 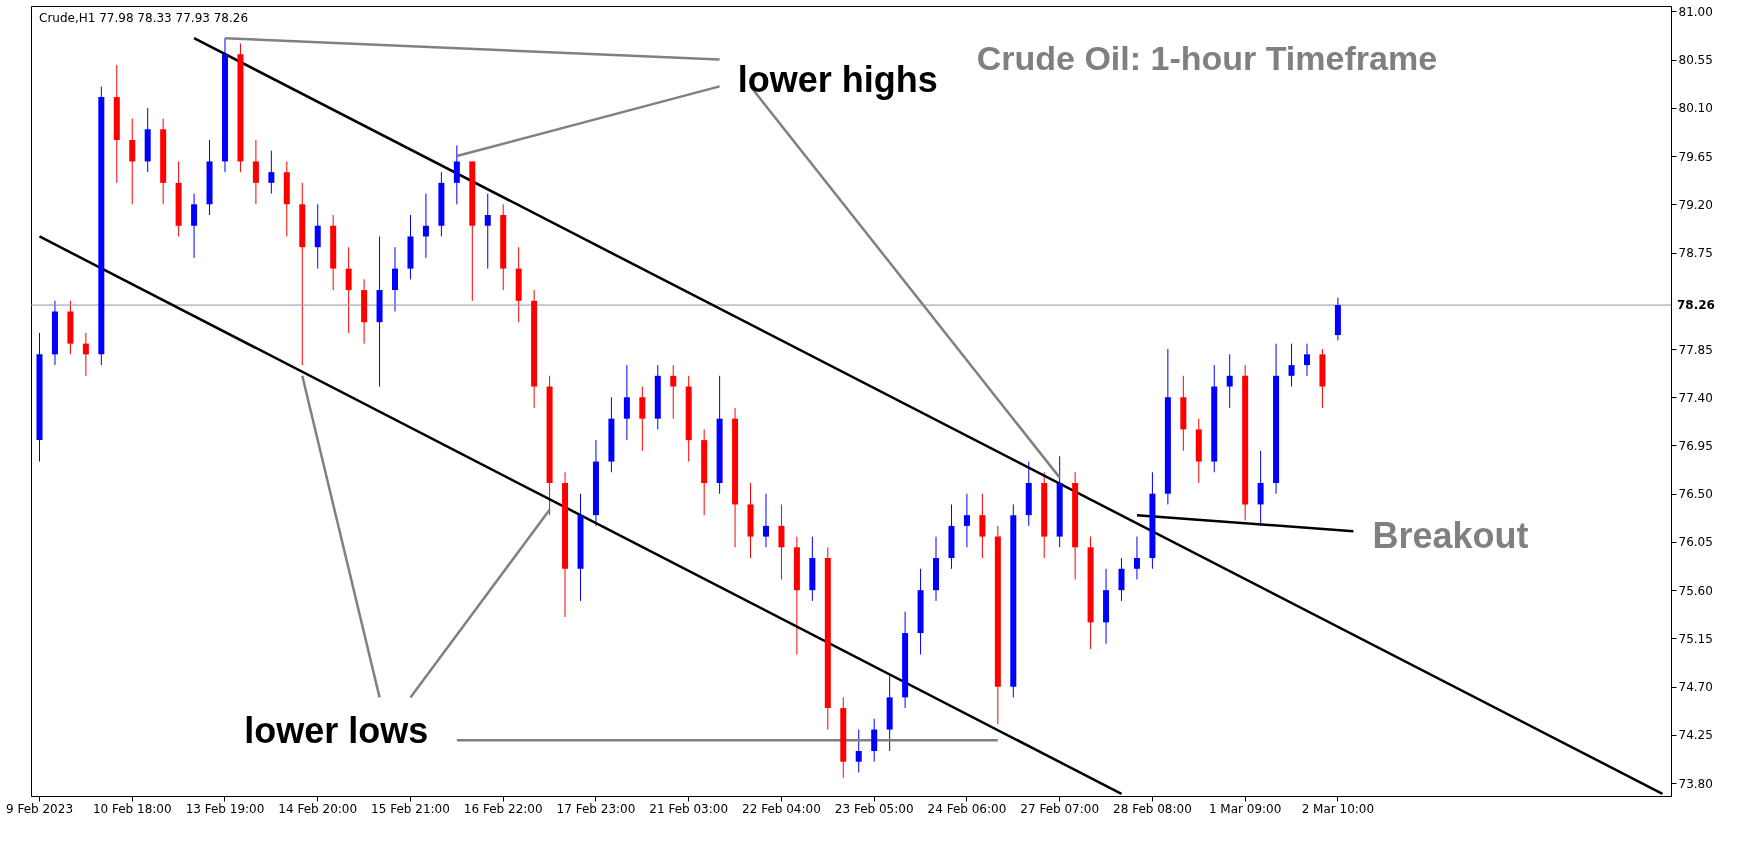 I want to click on y-tick-label: 76.50, so click(x=1695, y=494).